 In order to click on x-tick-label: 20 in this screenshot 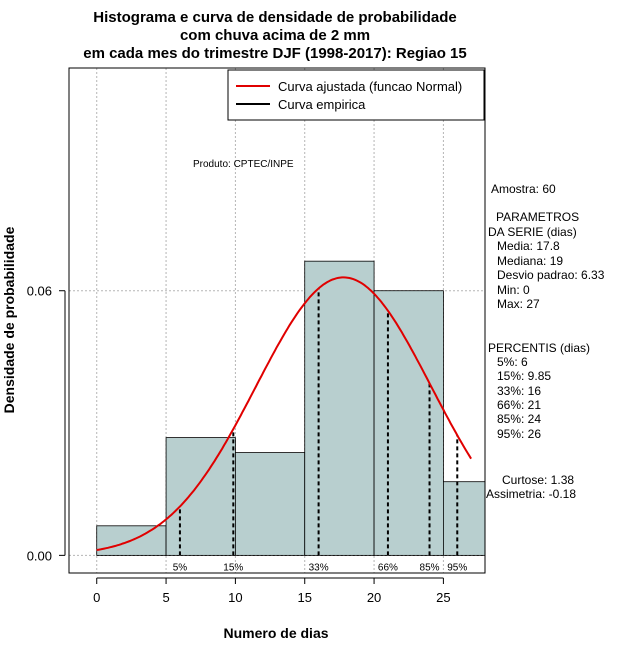, I will do `click(374, 597)`.